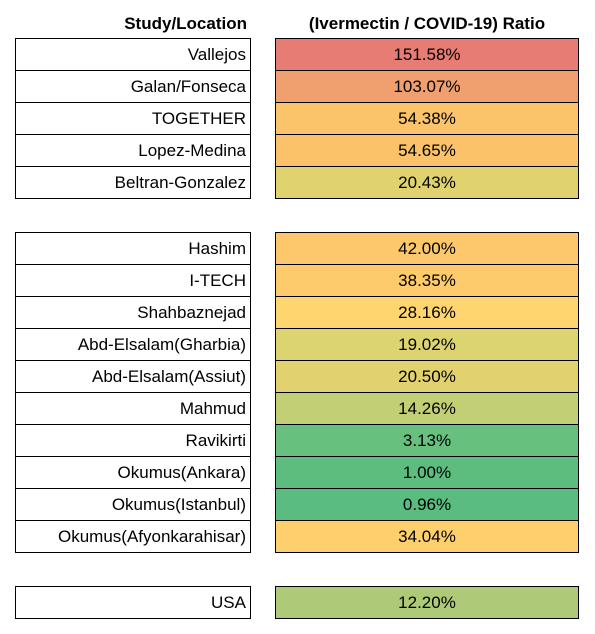 Image resolution: width=595 pixels, height=634 pixels. I want to click on study-cell: Ravikirti, so click(133, 440).